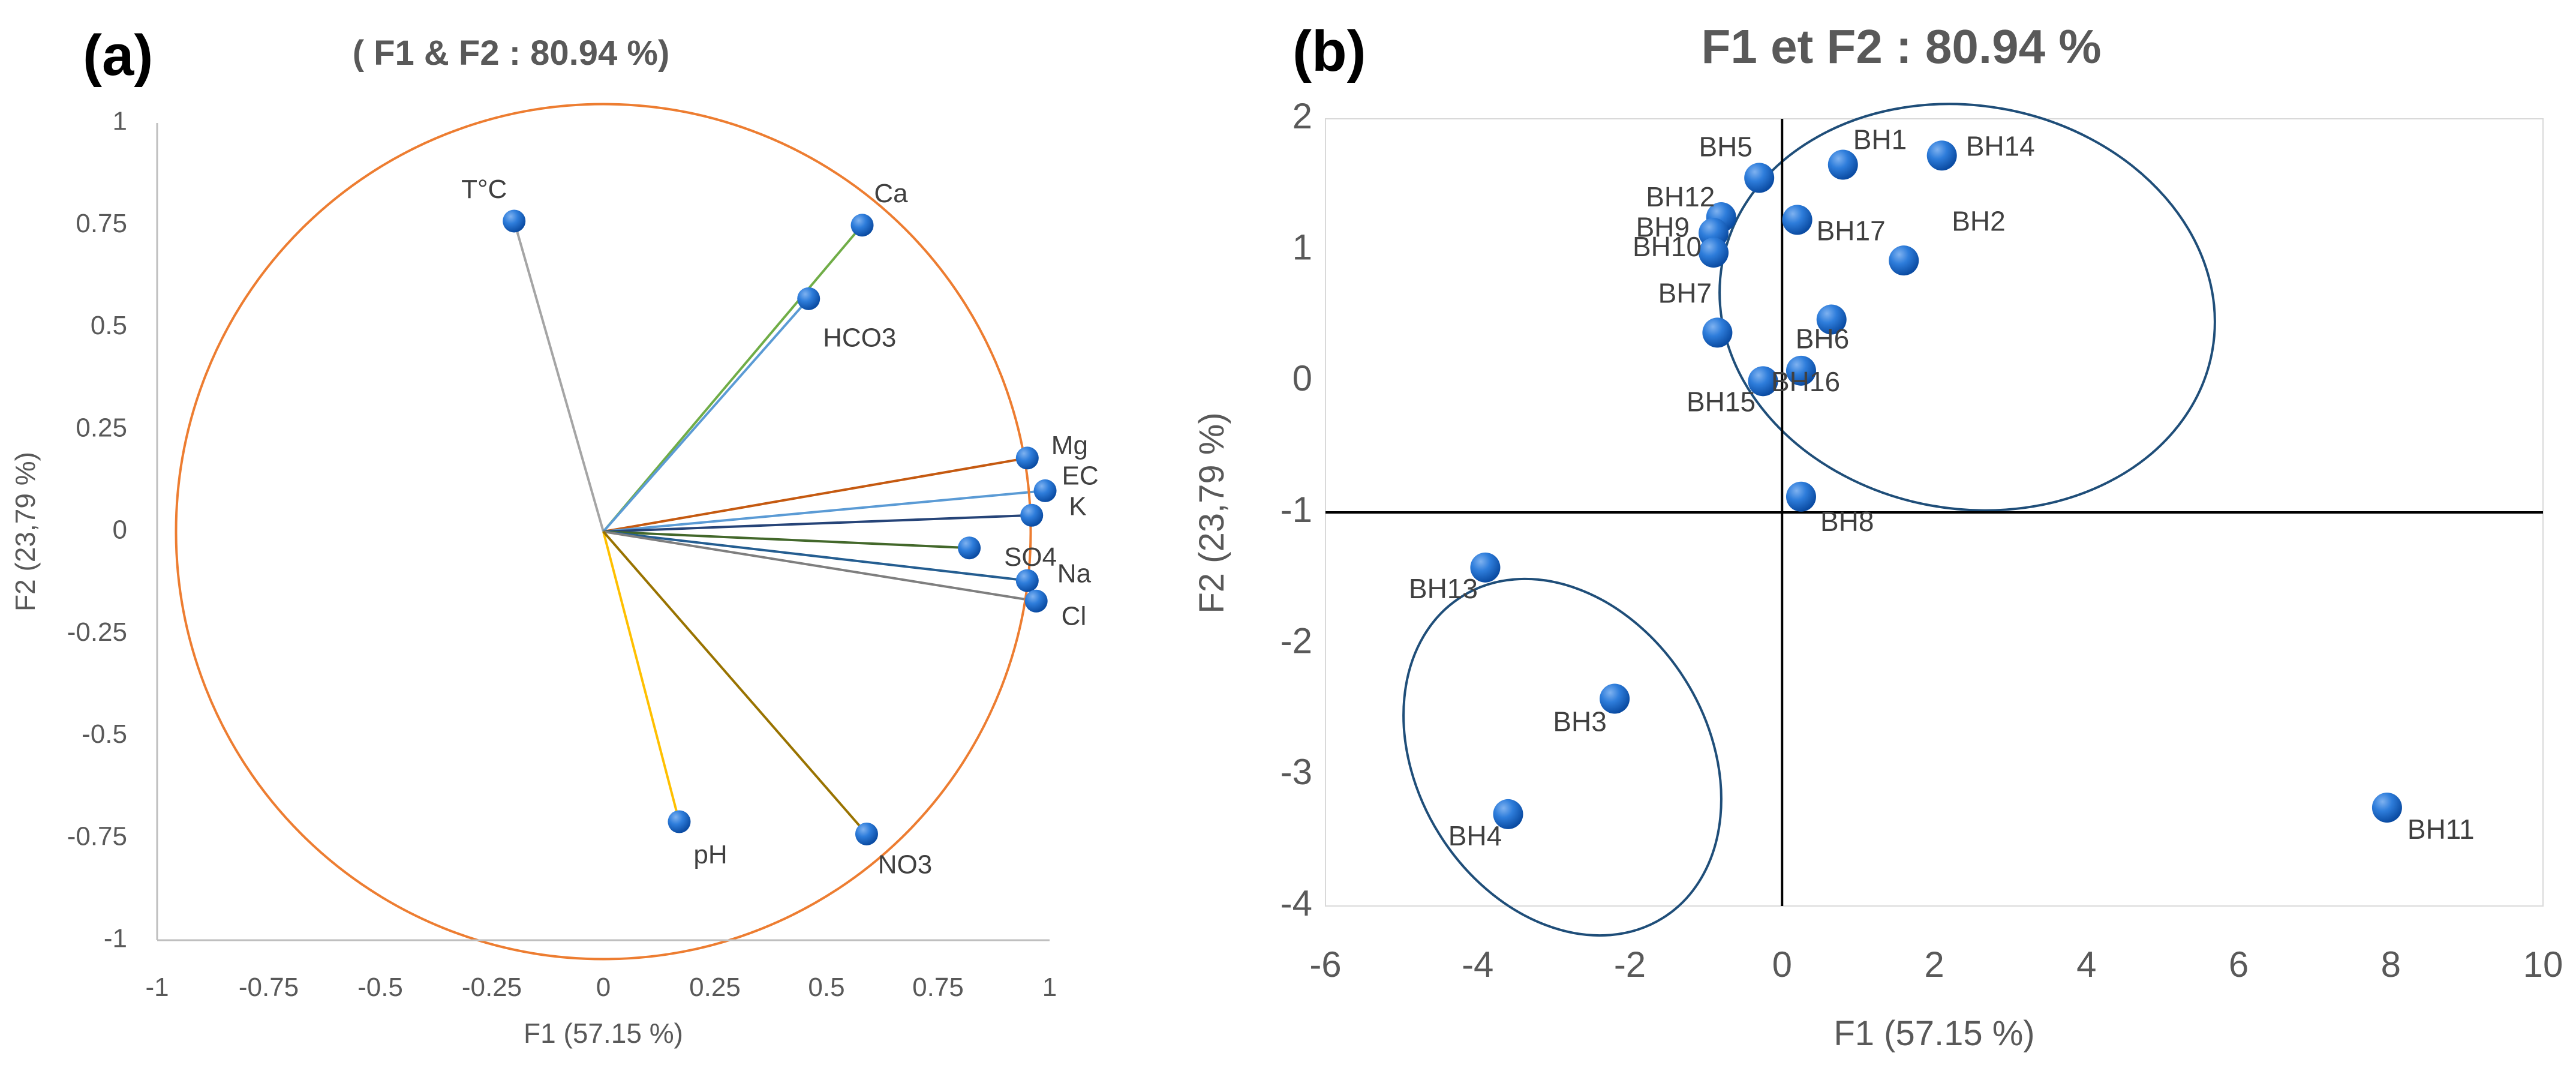 The height and width of the screenshot is (1071, 2576). What do you see at coordinates (559, 376) in the screenshot?
I see `loading-line-tc` at bounding box center [559, 376].